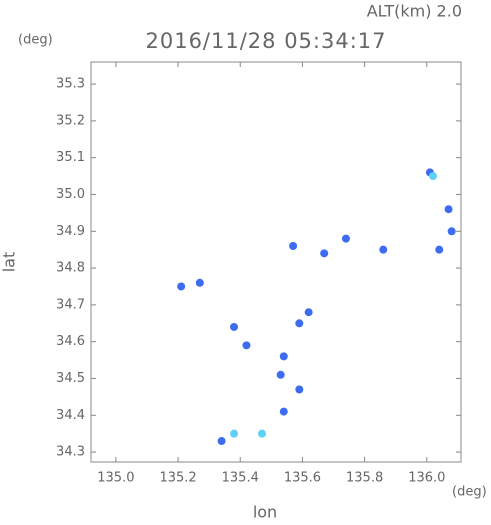  What do you see at coordinates (70, 415) in the screenshot?
I see `y-tick-label: 34.4` at bounding box center [70, 415].